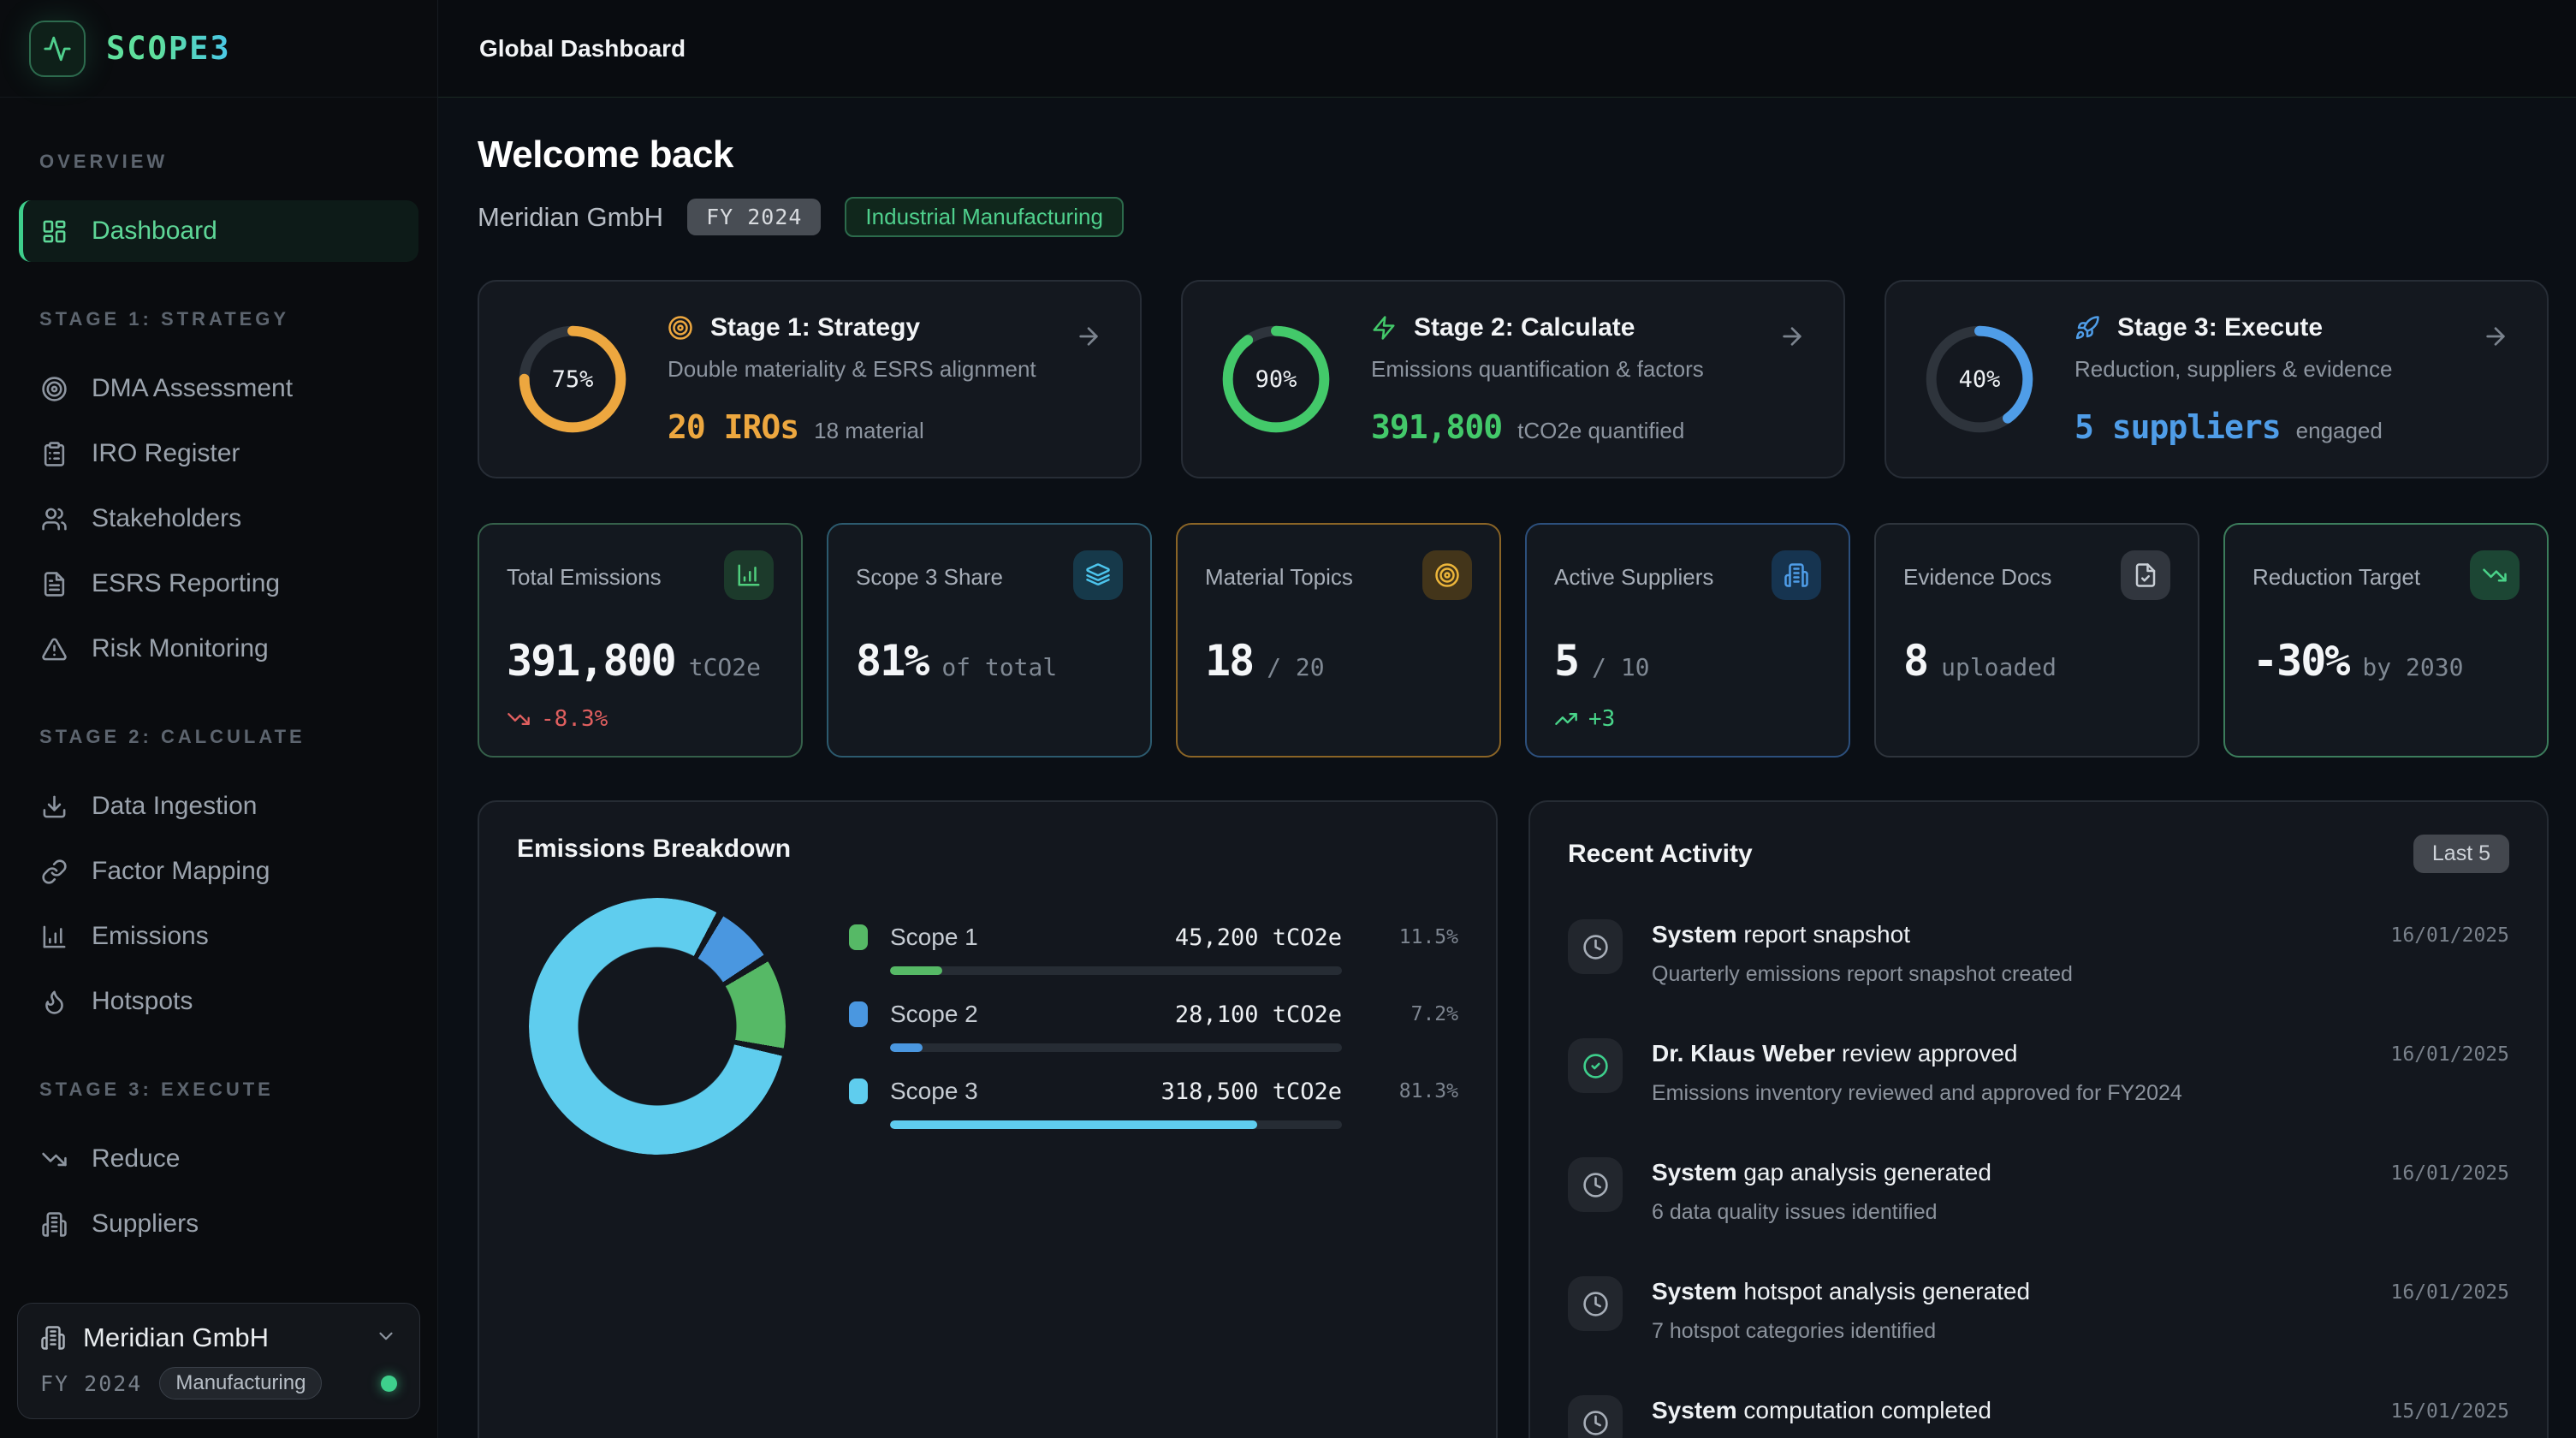  Describe the element at coordinates (54, 519) in the screenshot. I see `users-icon` at that location.